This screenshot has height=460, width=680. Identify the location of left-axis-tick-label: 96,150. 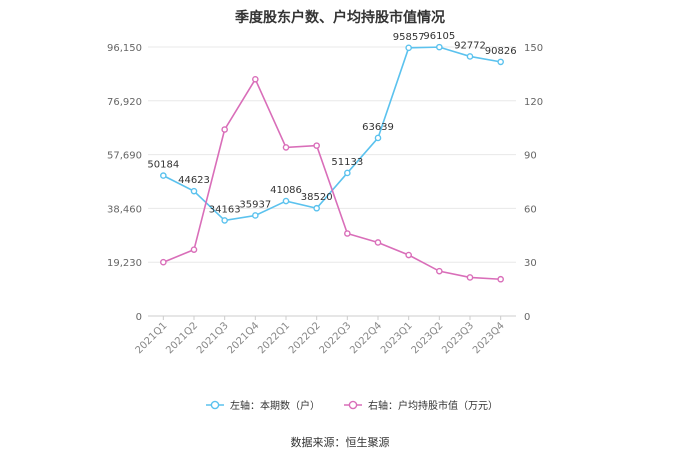
(124, 48).